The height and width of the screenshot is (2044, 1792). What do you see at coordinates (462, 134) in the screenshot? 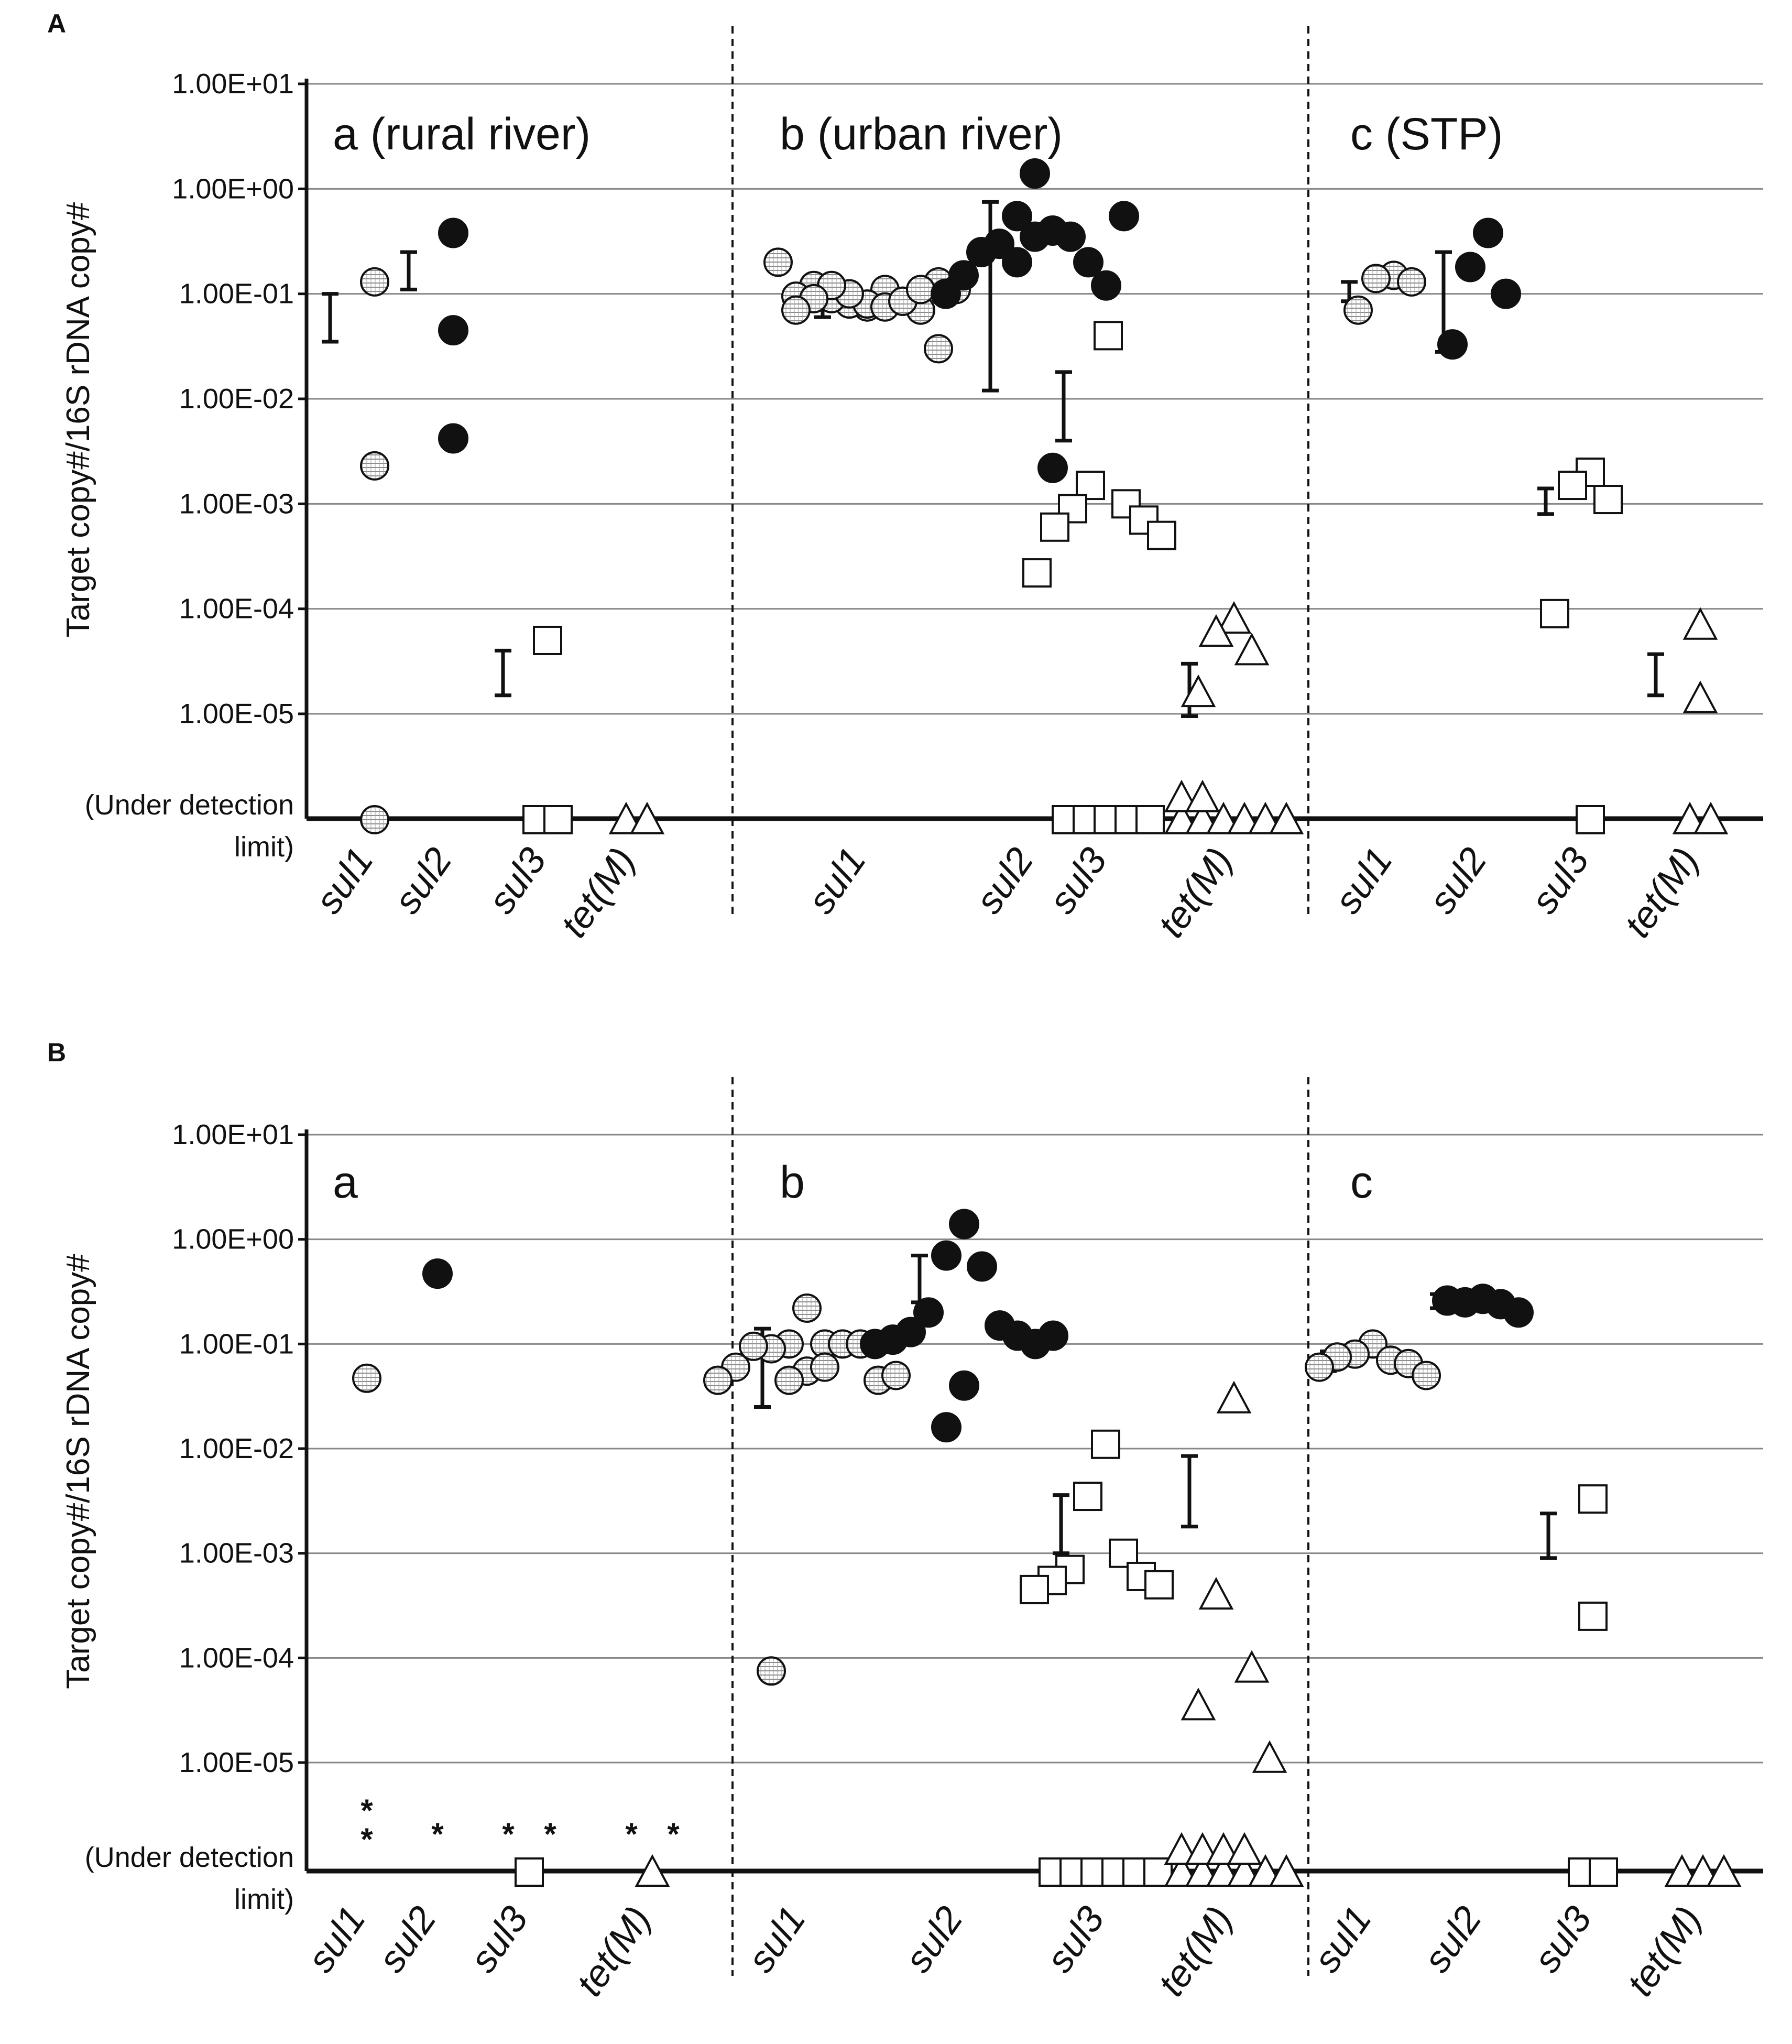
I see `subpanel-title: a (rural river)` at bounding box center [462, 134].